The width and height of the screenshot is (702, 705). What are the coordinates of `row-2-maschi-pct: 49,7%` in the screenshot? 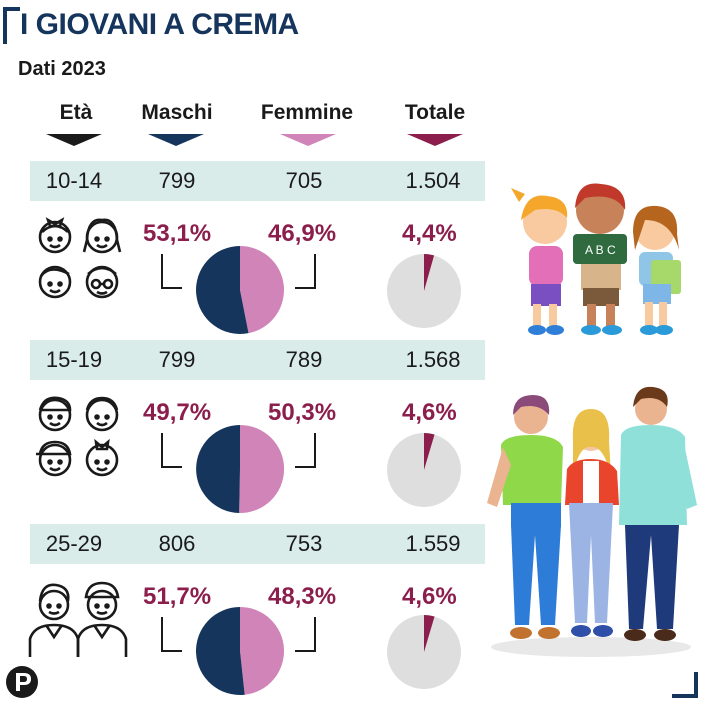 It's located at (177, 412).